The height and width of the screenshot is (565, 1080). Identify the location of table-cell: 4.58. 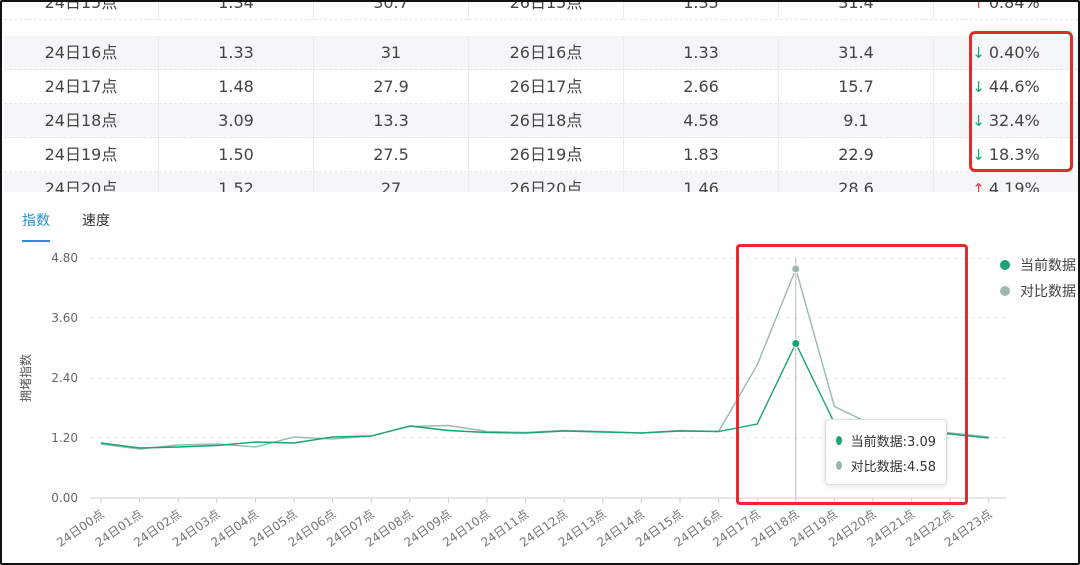
(701, 121).